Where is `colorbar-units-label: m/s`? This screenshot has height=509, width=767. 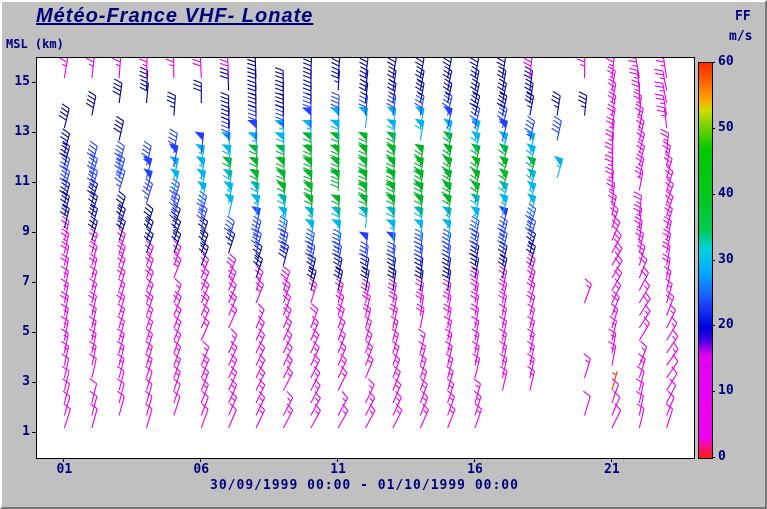
colorbar-units-label: m/s is located at coordinates (741, 36).